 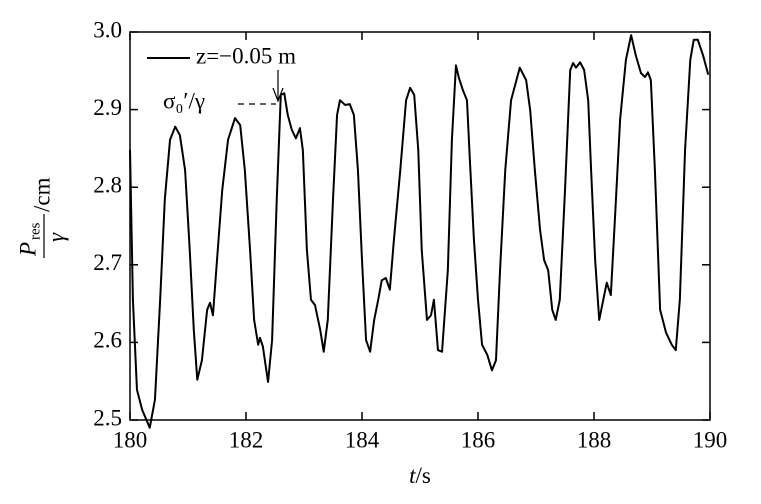 I want to click on y-label-unit: /cm, so click(x=41, y=194).